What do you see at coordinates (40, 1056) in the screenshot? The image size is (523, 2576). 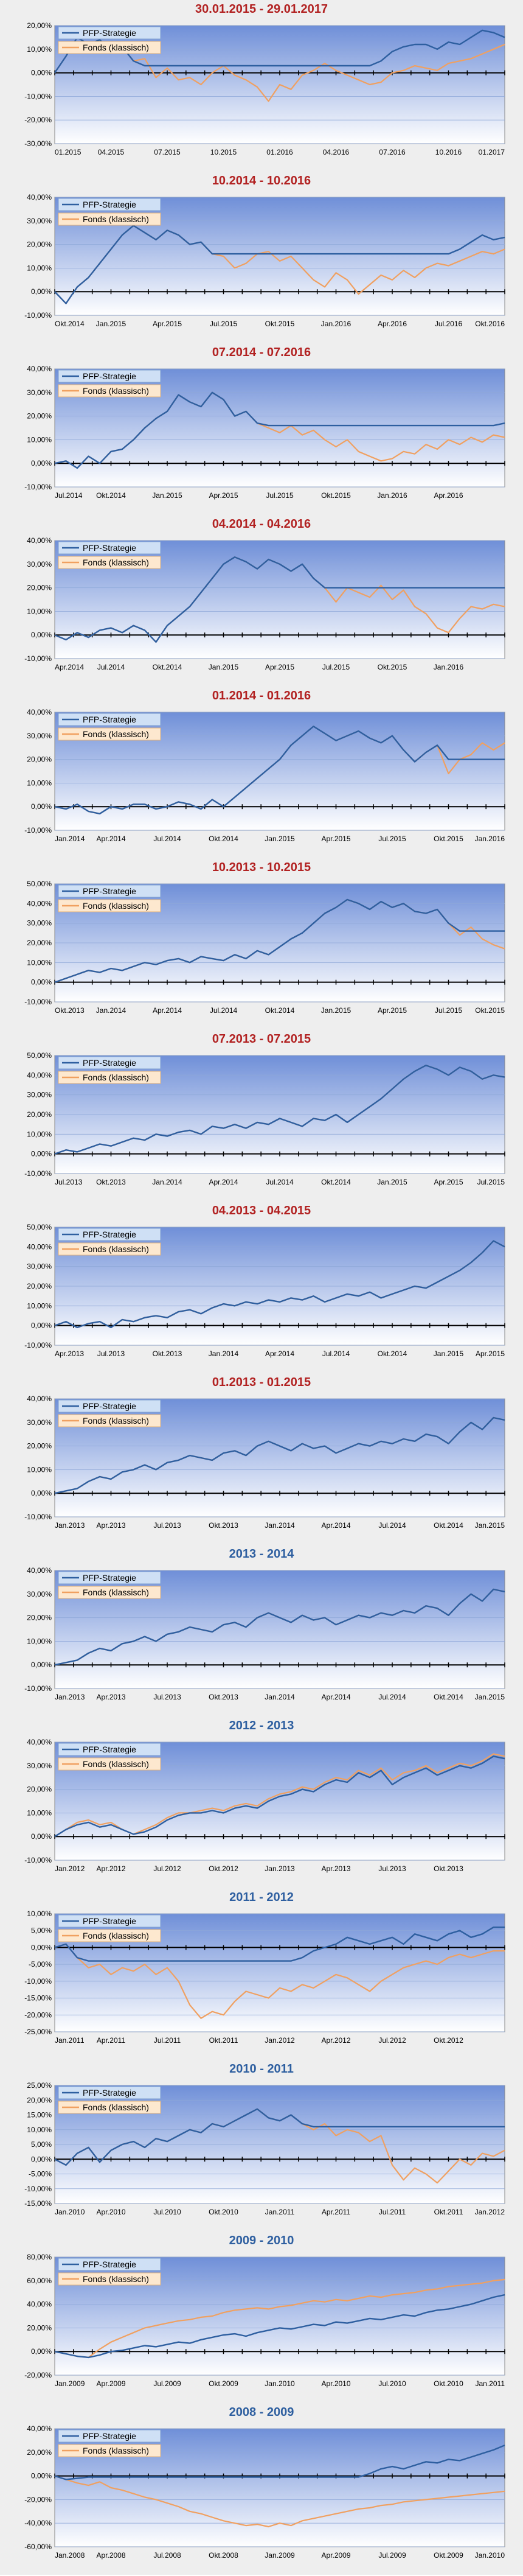 I see `y-tick-label: 50,00%` at bounding box center [40, 1056].